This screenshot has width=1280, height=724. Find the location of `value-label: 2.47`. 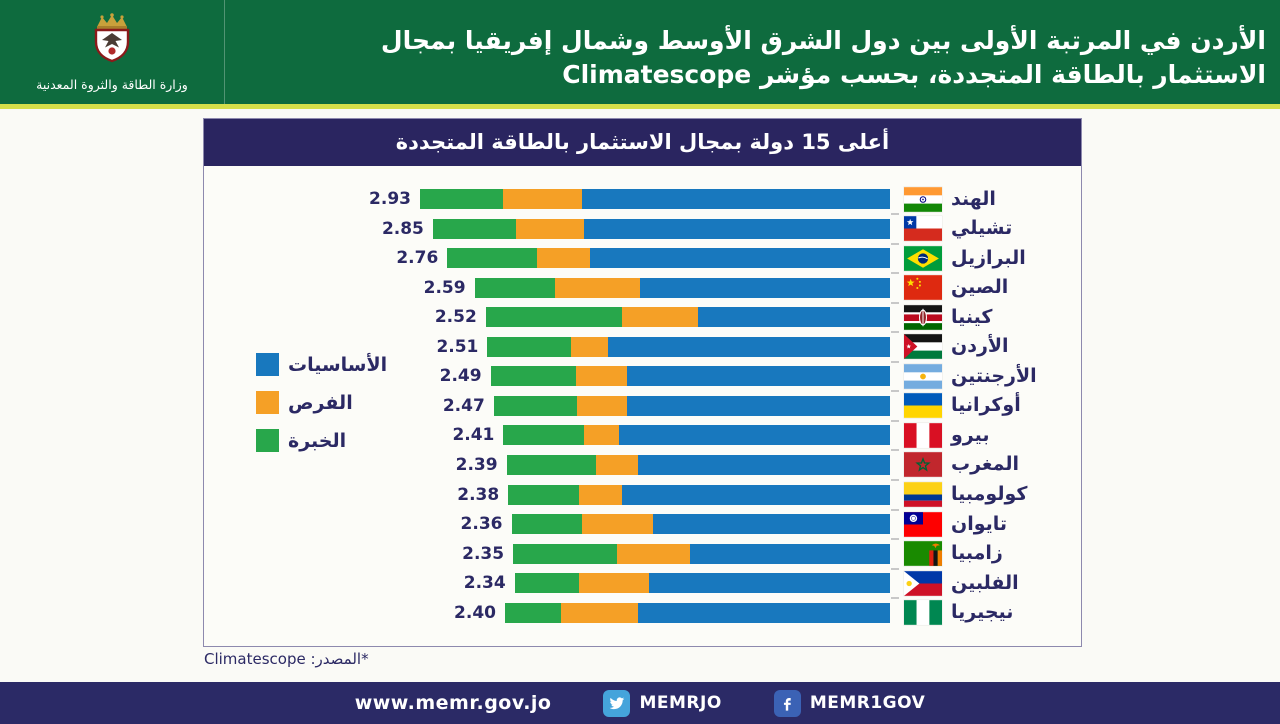

value-label: 2.47 is located at coordinates (463, 405).